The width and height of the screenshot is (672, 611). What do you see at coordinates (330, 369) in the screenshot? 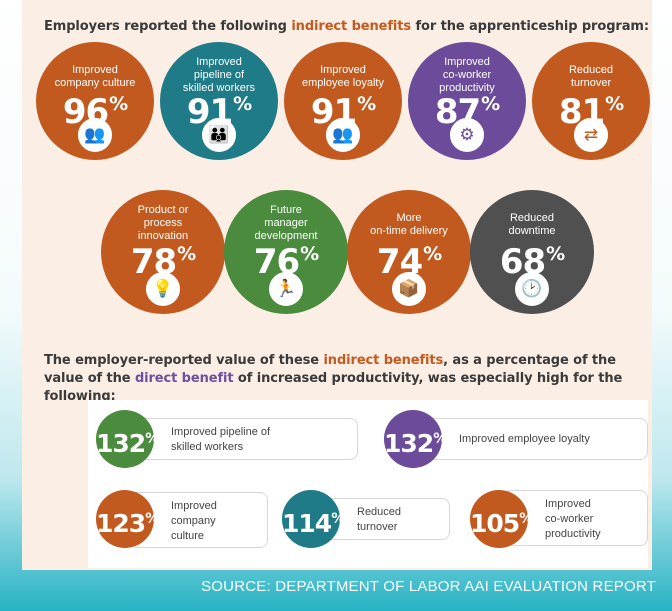
I see `subtitle-text-mid: , as a percentage of the value of the` at bounding box center [330, 369].